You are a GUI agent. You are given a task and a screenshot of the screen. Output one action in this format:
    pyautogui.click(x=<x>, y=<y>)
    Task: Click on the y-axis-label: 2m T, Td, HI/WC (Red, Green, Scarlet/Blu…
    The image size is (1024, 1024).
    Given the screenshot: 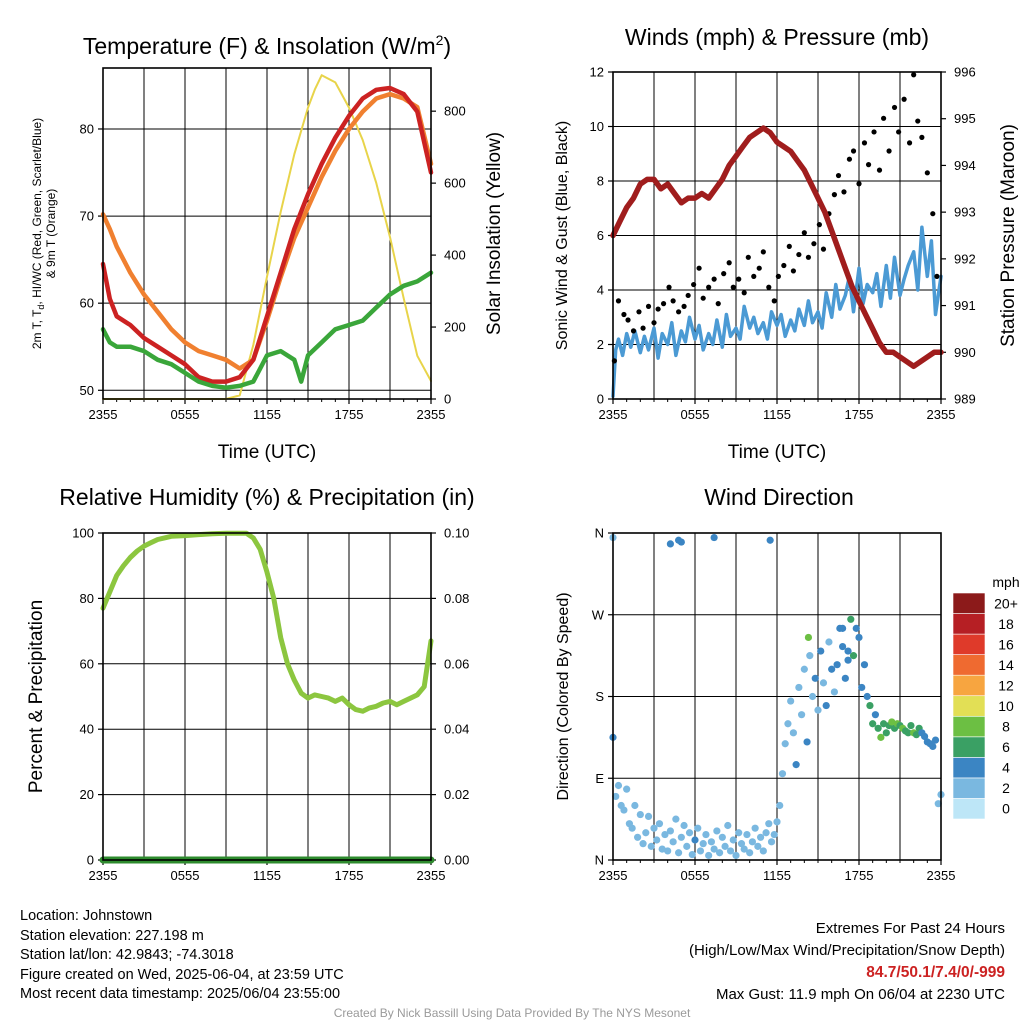 What is the action you would take?
    pyautogui.click(x=38, y=233)
    